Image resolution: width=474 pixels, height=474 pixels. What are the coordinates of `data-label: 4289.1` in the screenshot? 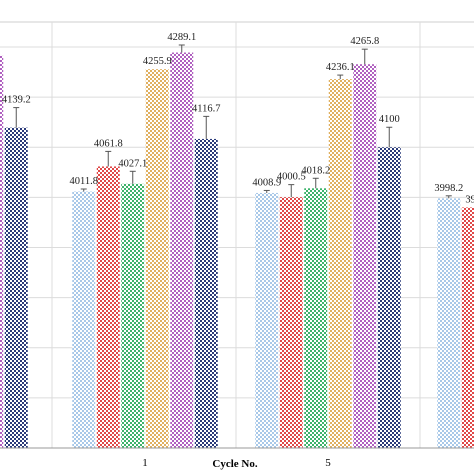 It's located at (181, 37).